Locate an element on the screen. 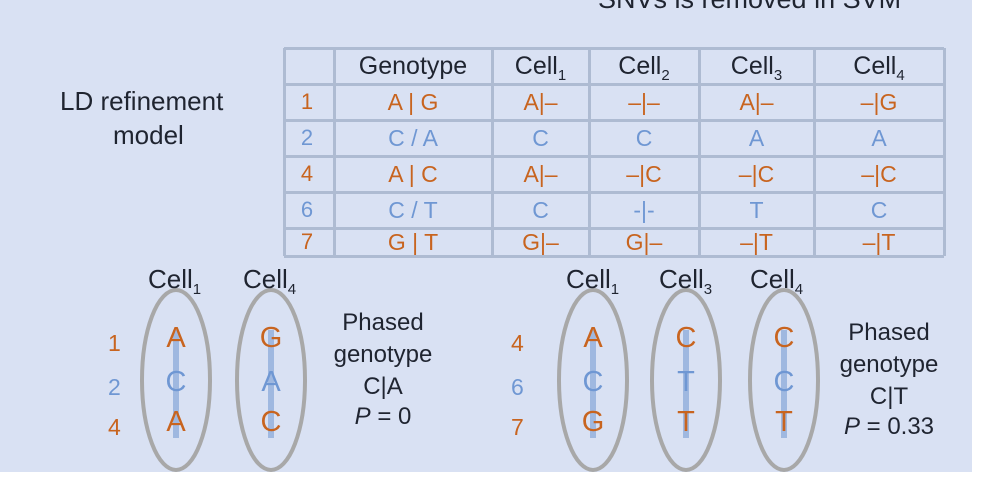  table-header-1: Cell1 is located at coordinates (540, 68).